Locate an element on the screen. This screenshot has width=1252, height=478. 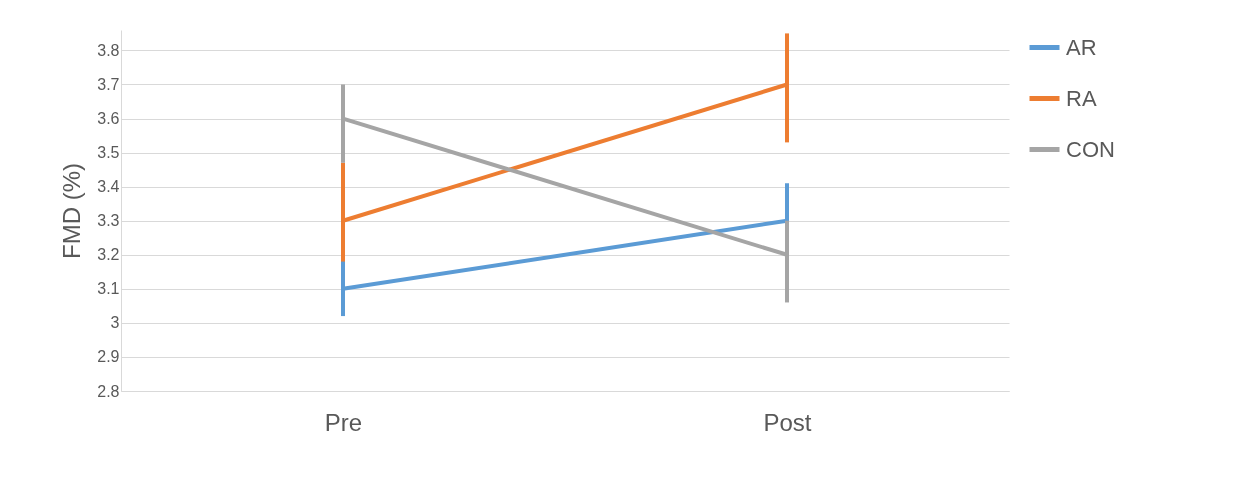
y-tick-label: 3 is located at coordinates (115, 323).